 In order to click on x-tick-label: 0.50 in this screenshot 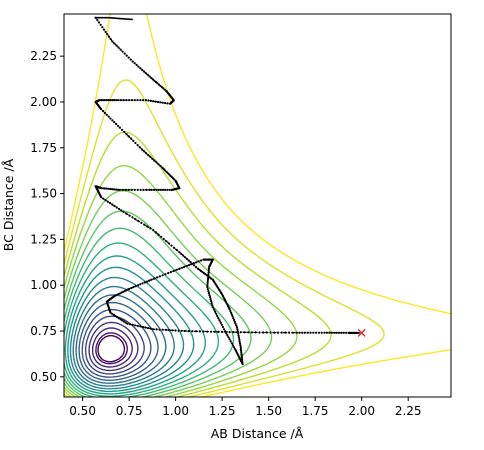, I will do `click(82, 411)`.